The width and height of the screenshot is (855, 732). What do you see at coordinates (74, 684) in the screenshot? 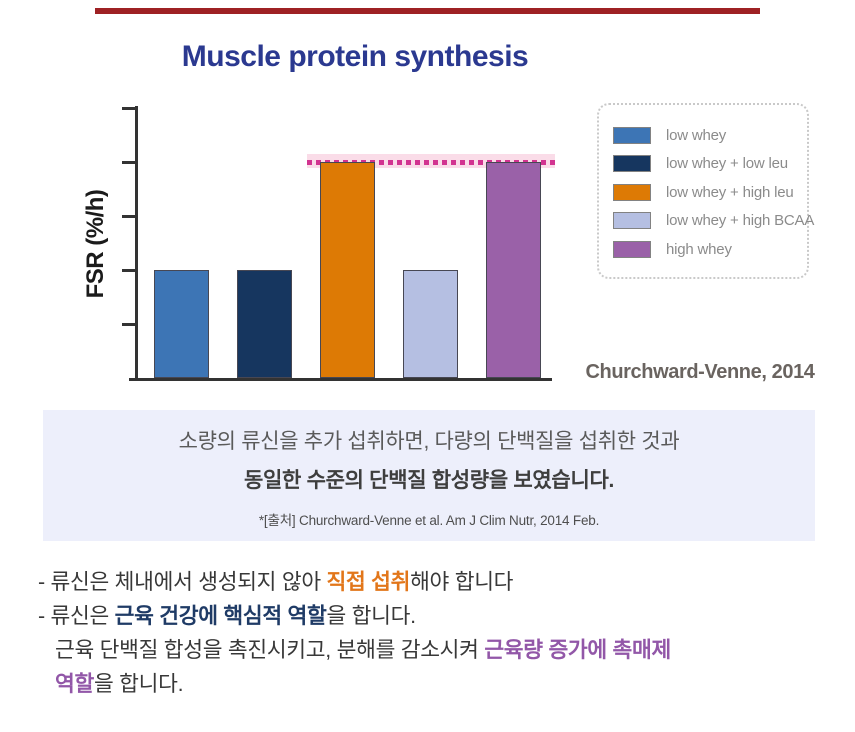
I see `highlighted-text: 역할` at bounding box center [74, 684].